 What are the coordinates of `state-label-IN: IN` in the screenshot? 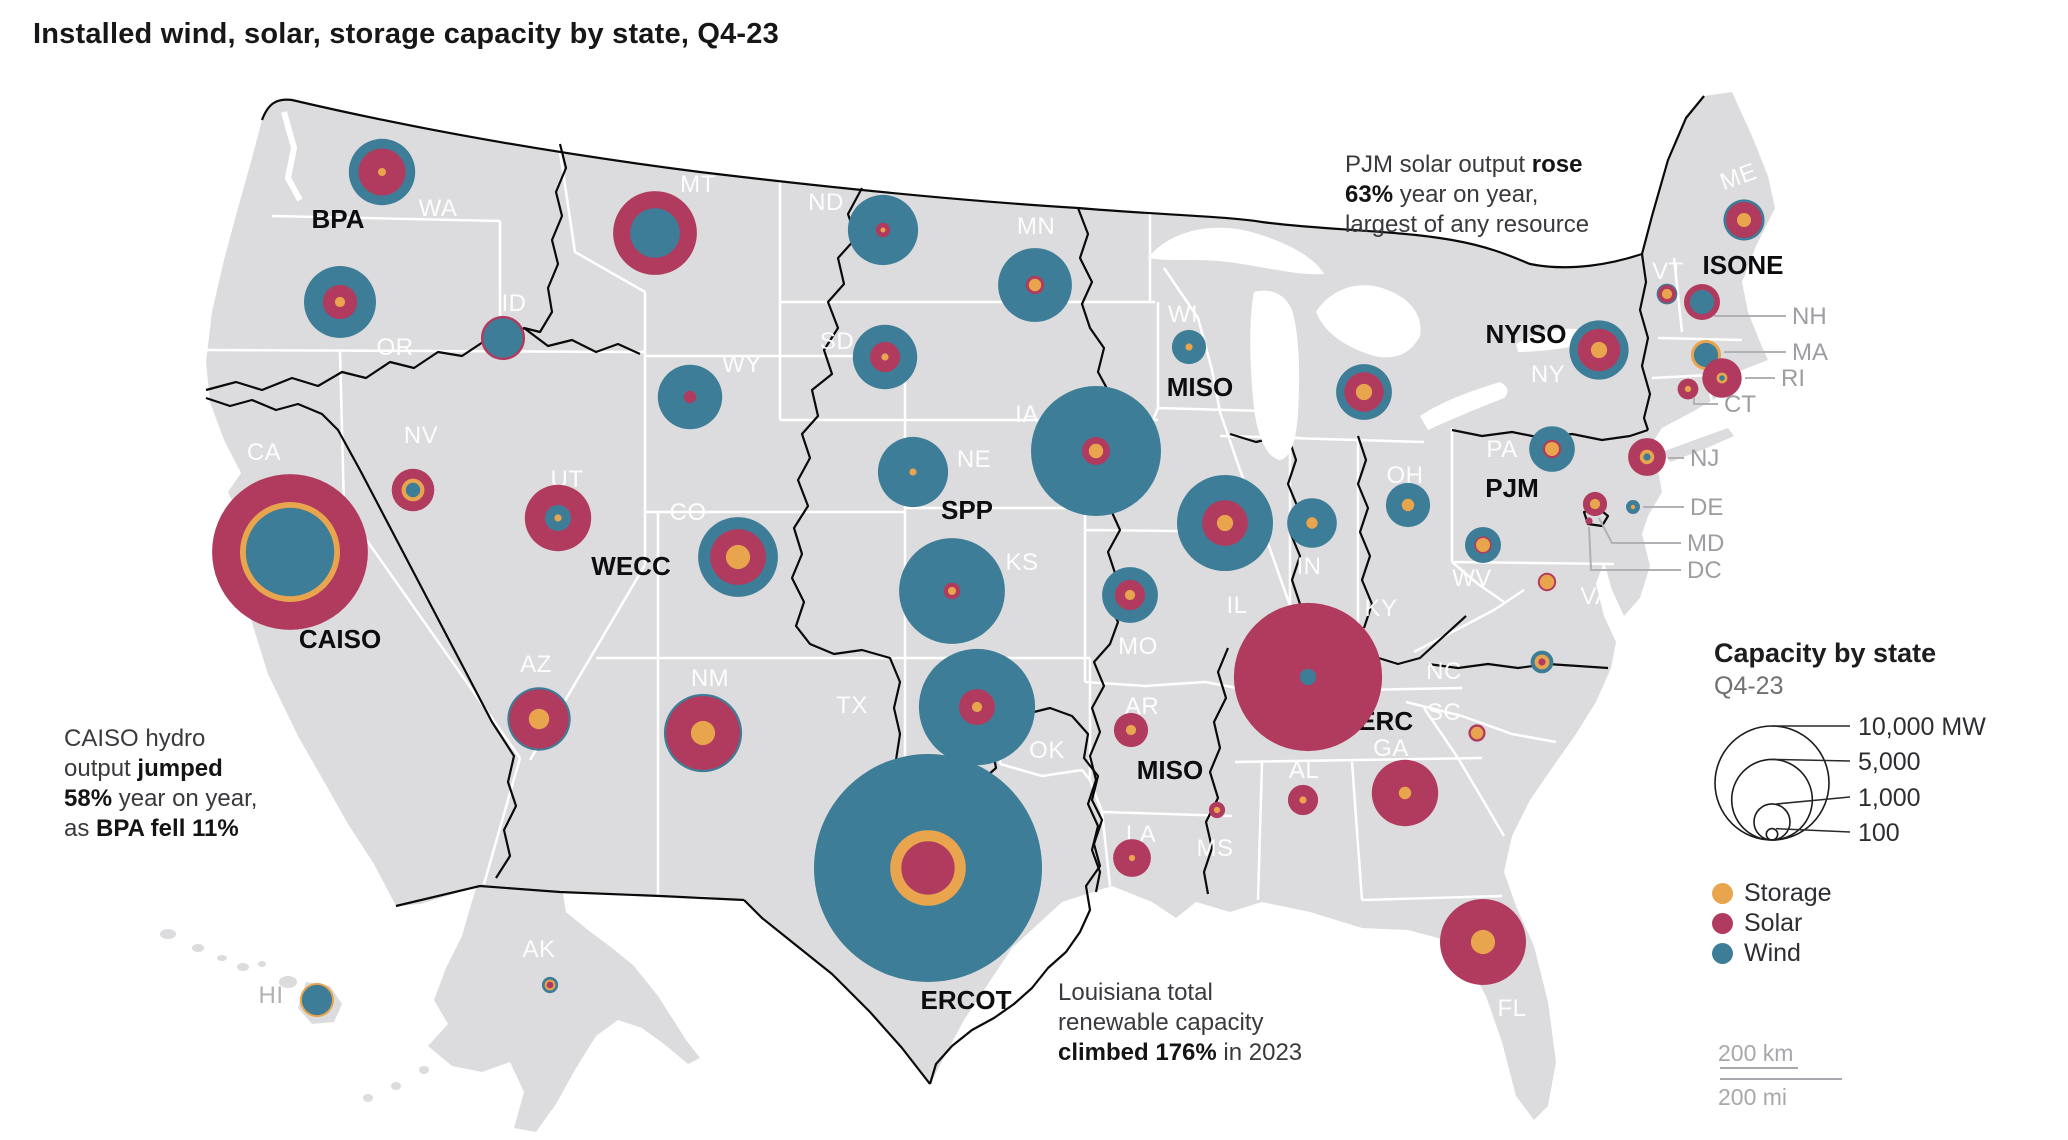 It's located at (1309, 566).